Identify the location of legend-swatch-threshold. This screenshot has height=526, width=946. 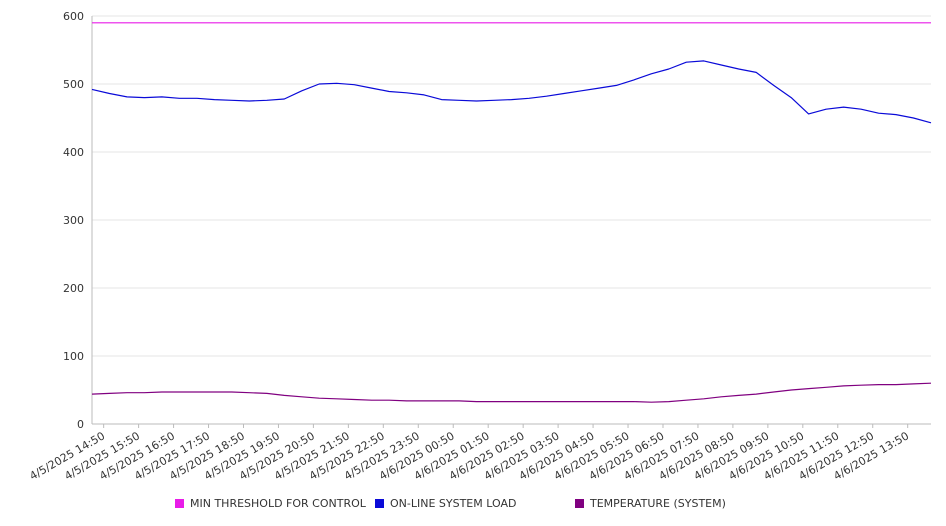
(179, 503).